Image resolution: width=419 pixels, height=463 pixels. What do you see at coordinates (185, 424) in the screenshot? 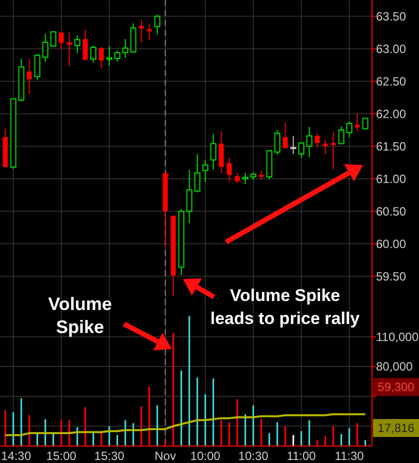
I see `line-series` at bounding box center [185, 424].